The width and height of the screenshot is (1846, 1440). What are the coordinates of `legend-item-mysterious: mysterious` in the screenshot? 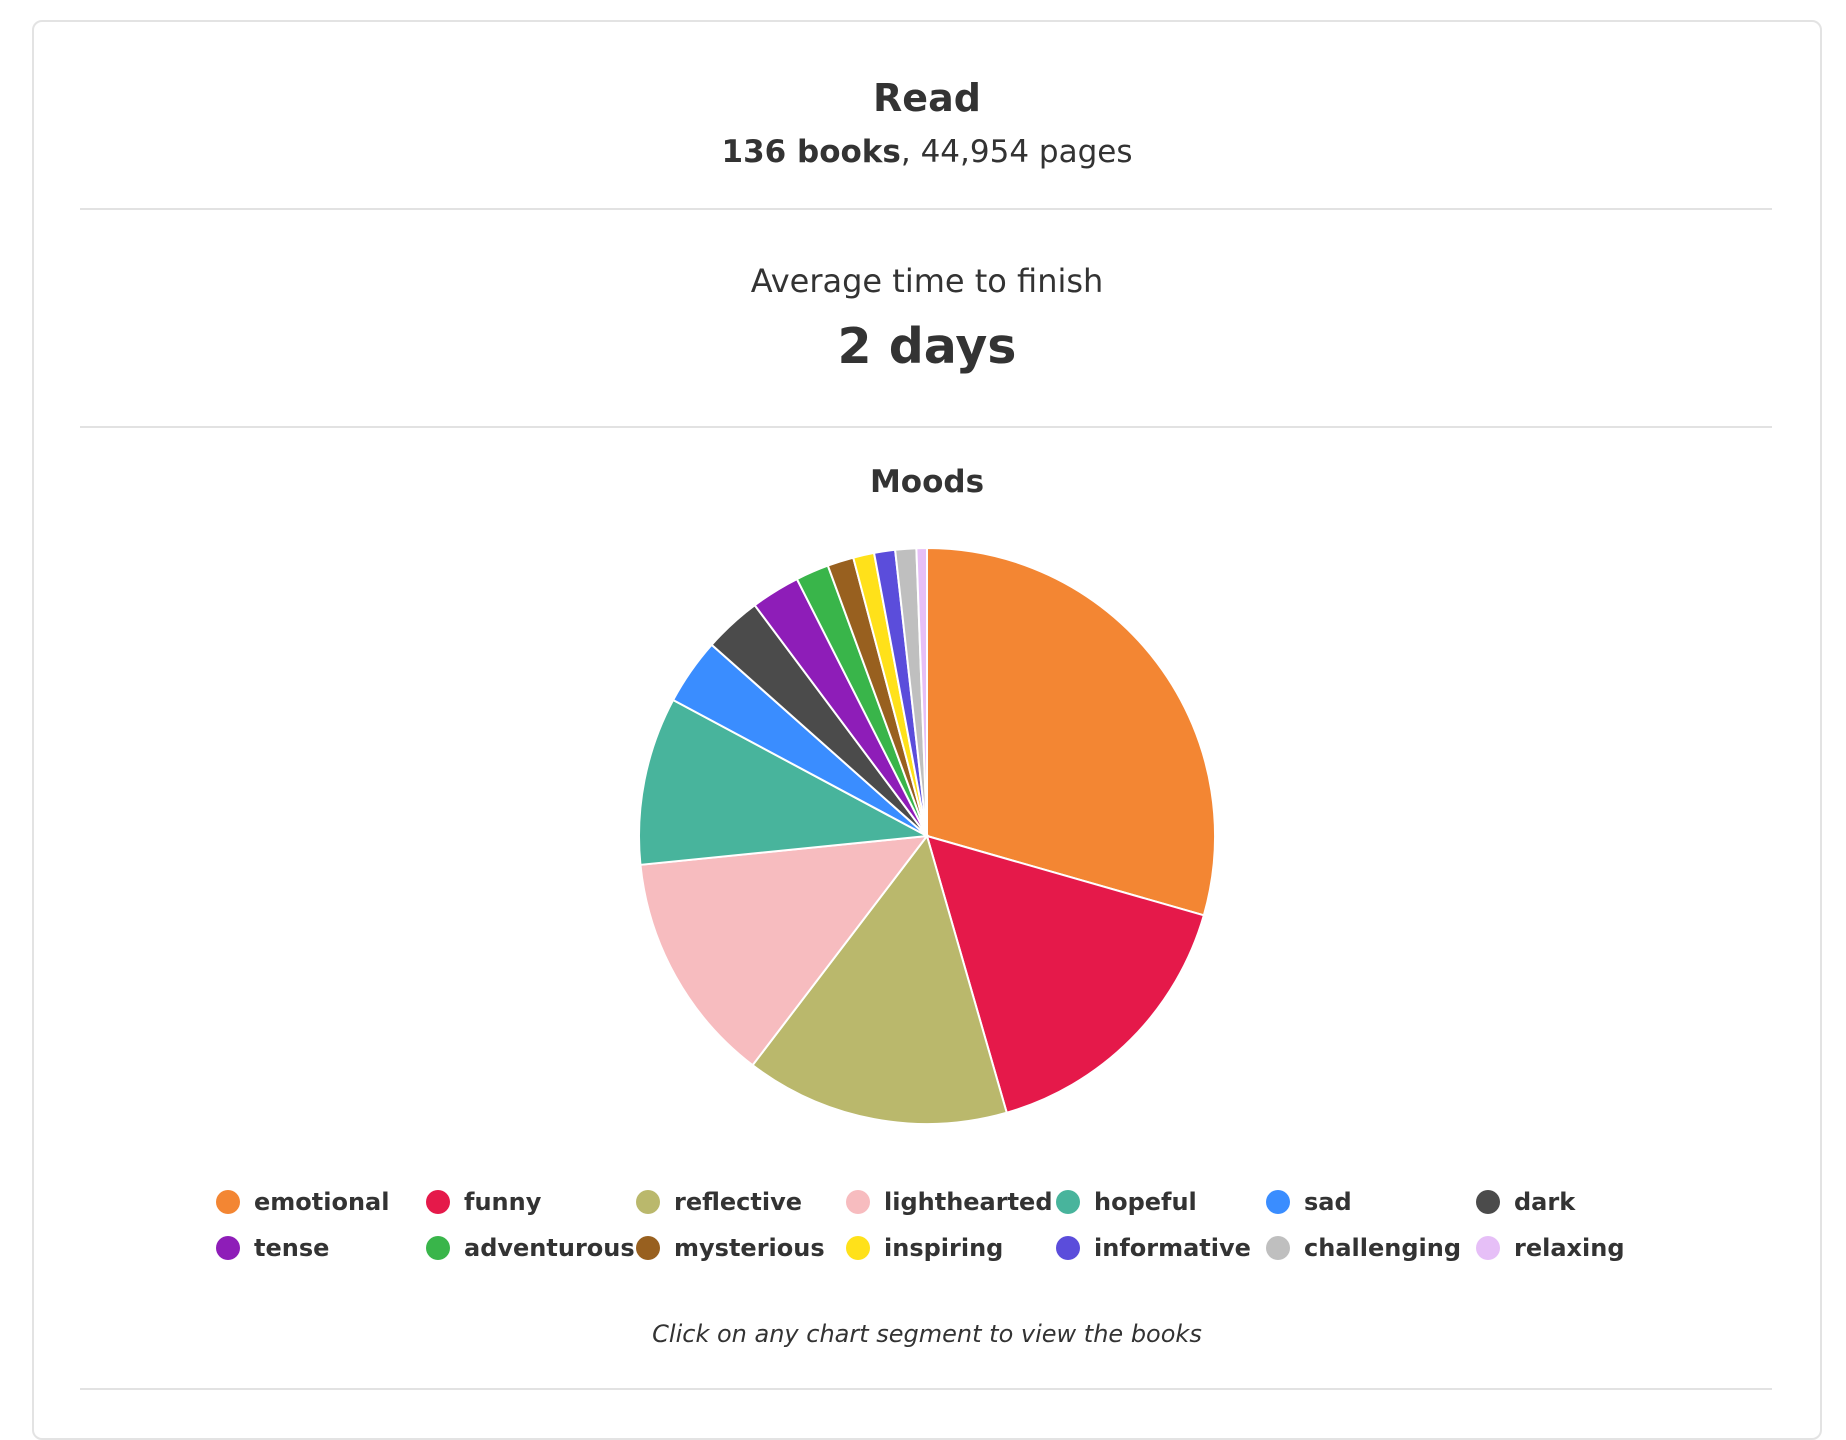 It's located at (741, 1248).